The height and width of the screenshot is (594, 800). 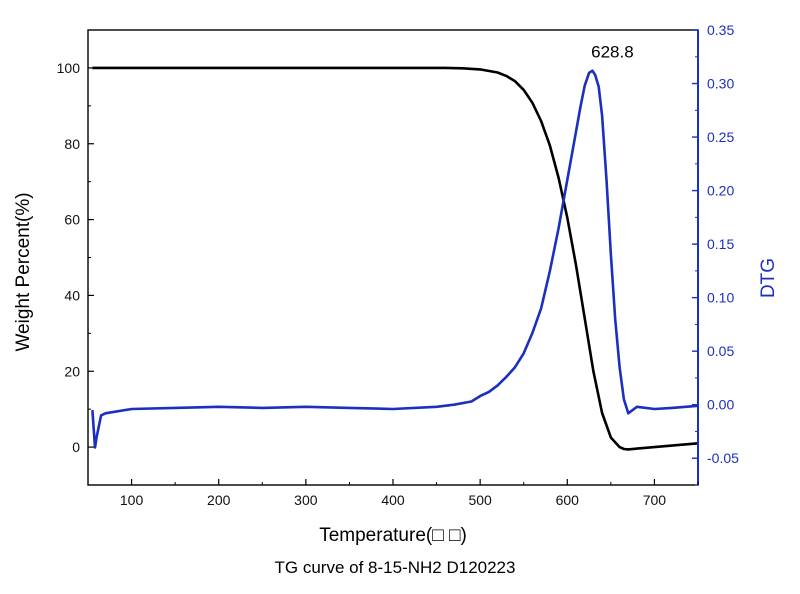 I want to click on left-axis-ticks: 0 20 40 60 80 100, so click(x=75, y=257).